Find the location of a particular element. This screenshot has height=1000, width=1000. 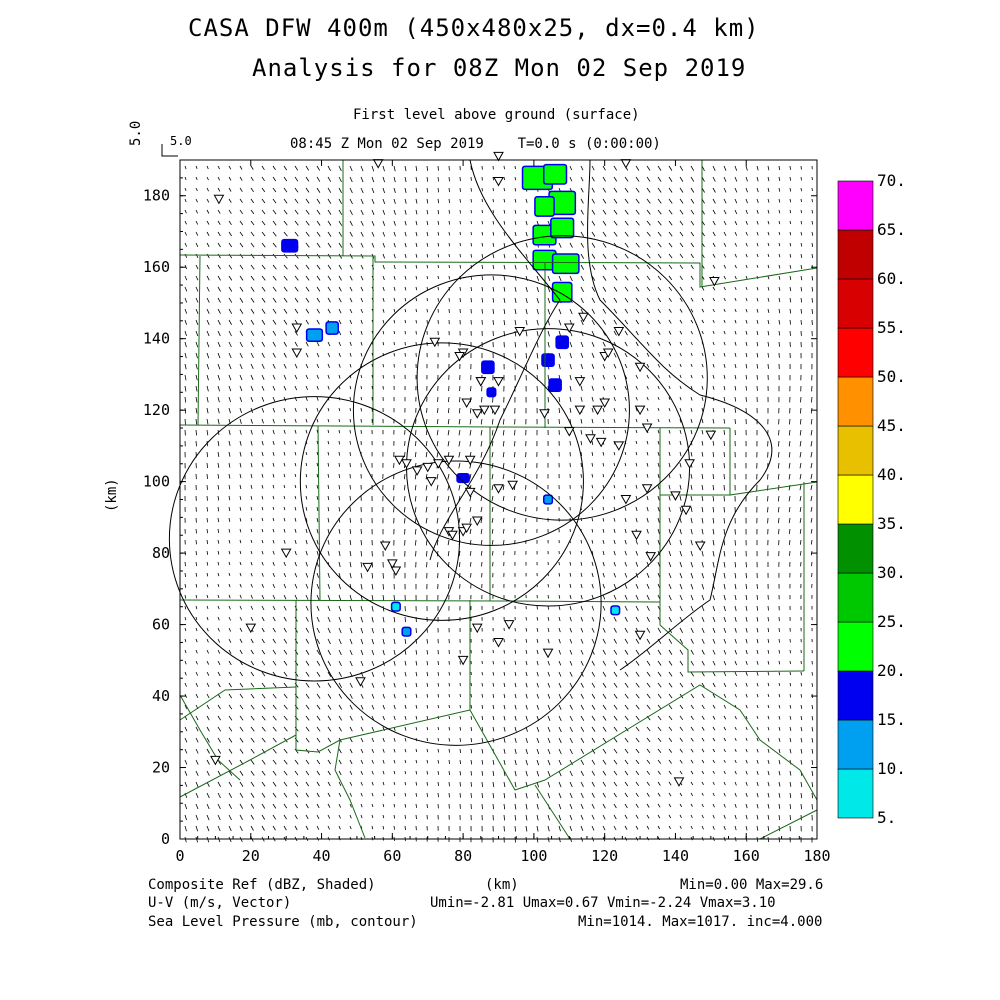

footer-left3: Sea Level Pressure (mb, contour) is located at coordinates (283, 922).